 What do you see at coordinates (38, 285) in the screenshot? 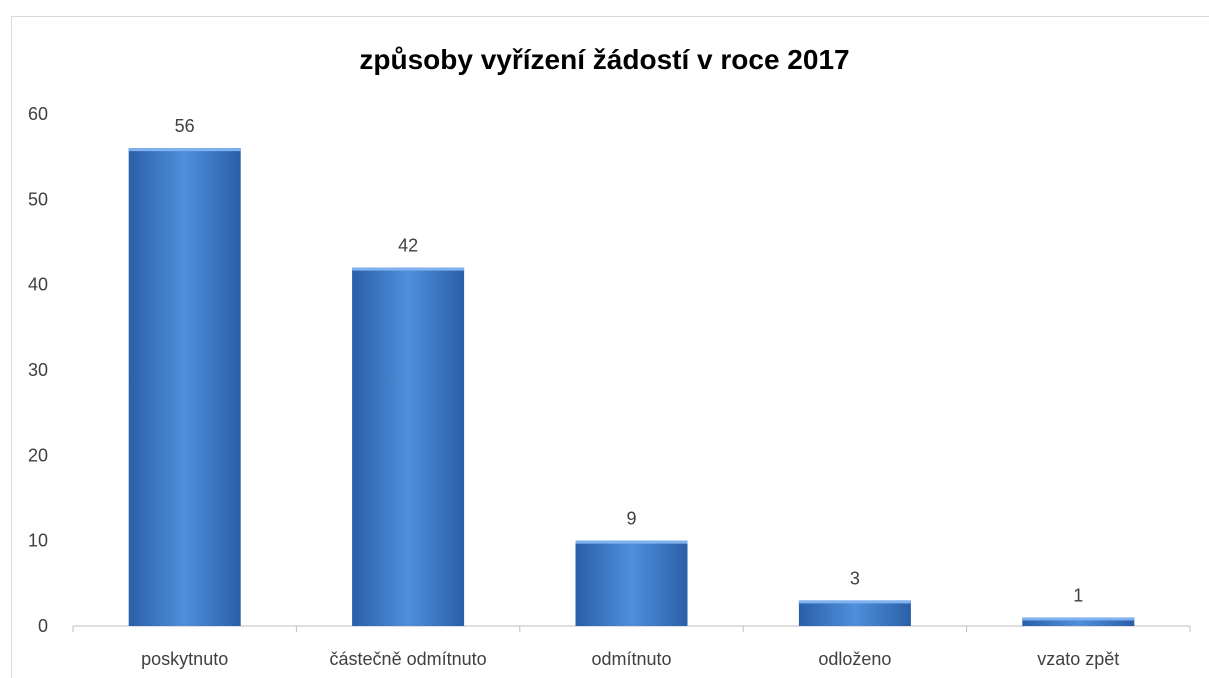
I see `y-tick-label: 40` at bounding box center [38, 285].